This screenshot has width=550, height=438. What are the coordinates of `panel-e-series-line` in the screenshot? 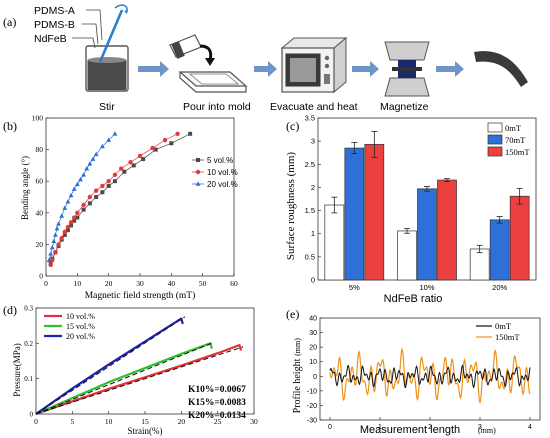 It's located at (430, 376).